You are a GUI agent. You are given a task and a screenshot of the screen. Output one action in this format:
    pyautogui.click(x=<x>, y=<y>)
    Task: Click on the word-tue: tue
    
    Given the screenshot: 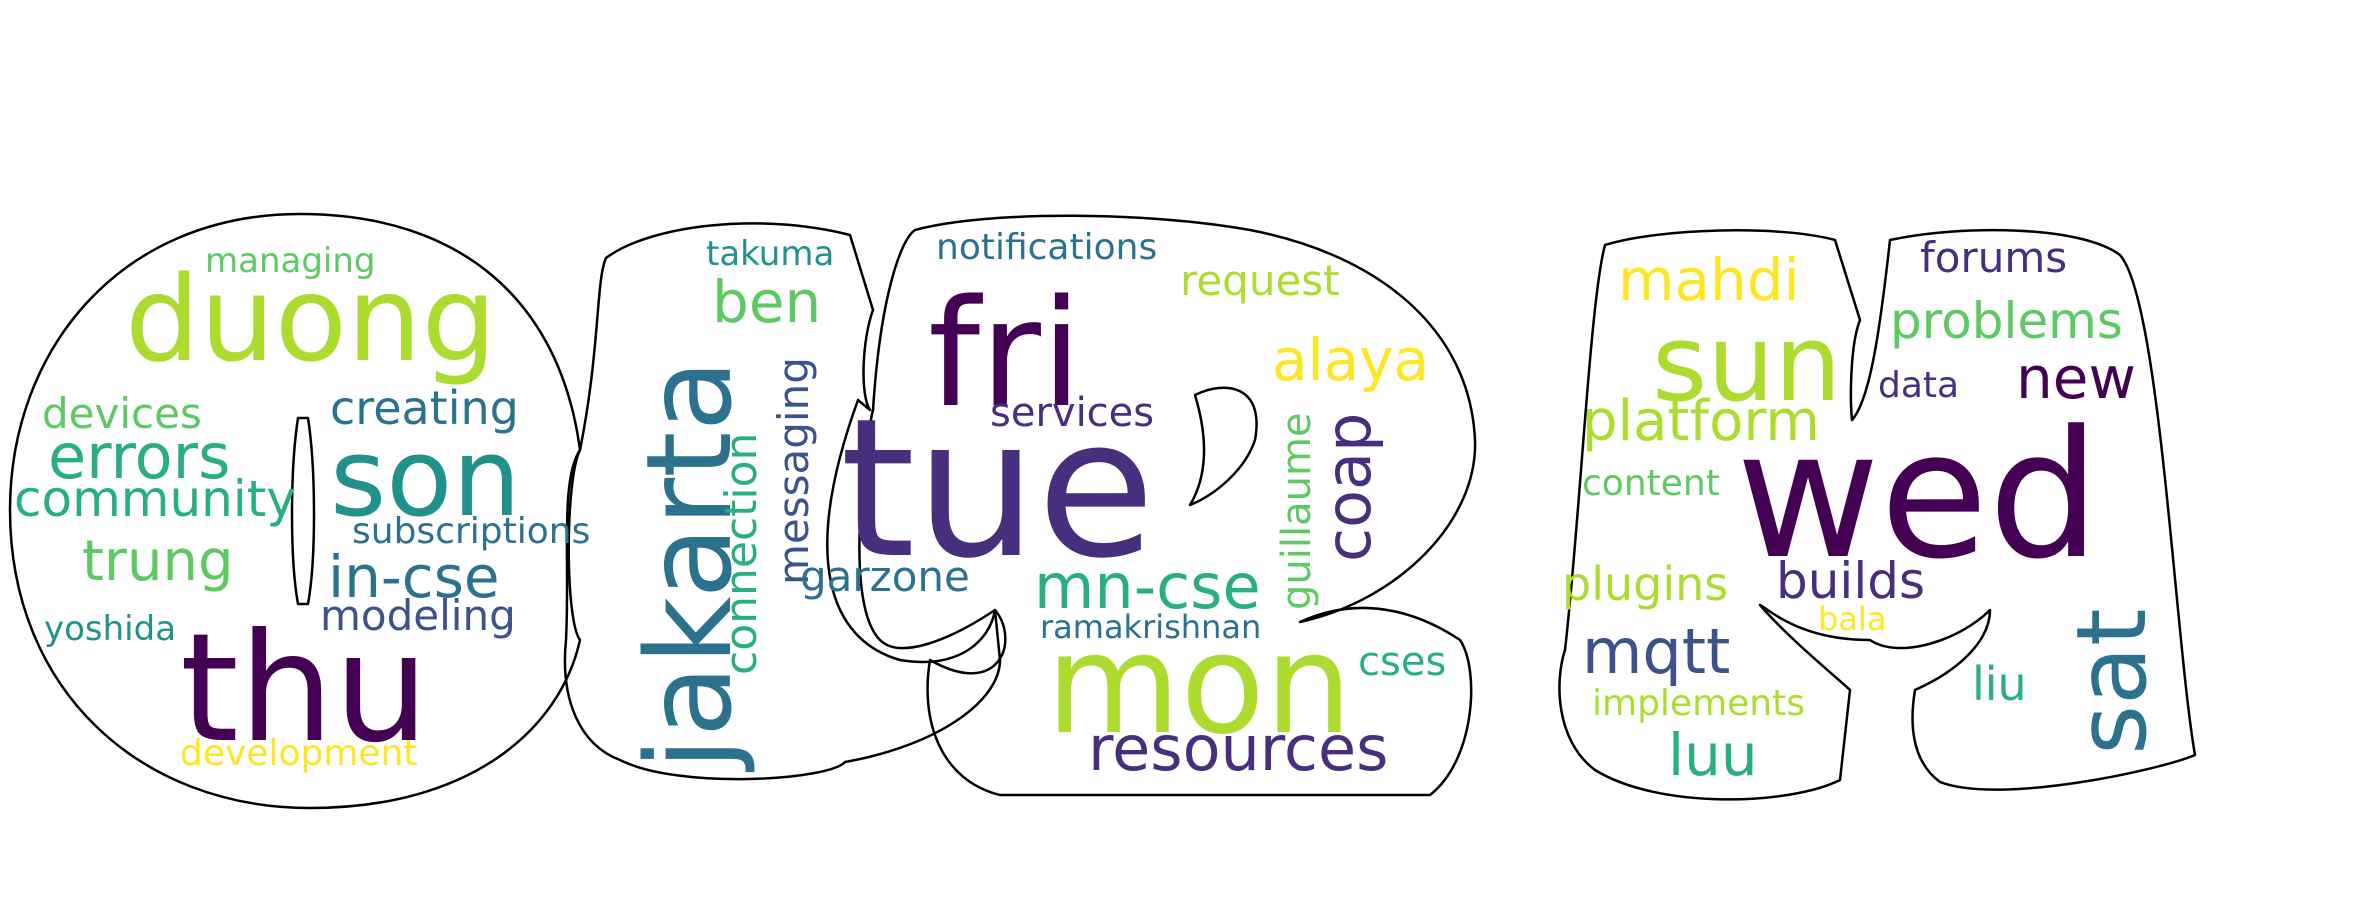 What is the action you would take?
    pyautogui.click(x=997, y=489)
    